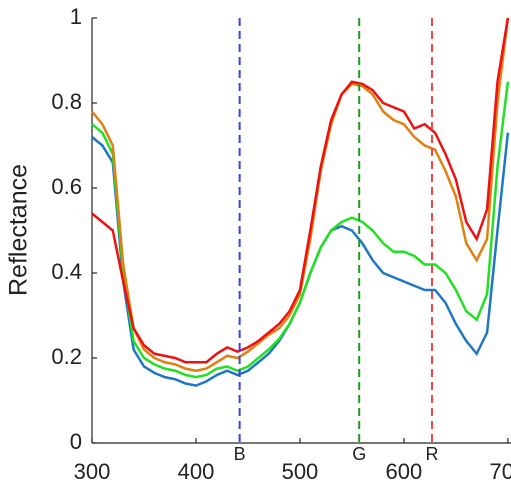 The width and height of the screenshot is (511, 489). What do you see at coordinates (196, 471) in the screenshot?
I see `x-tick-label: 400` at bounding box center [196, 471].